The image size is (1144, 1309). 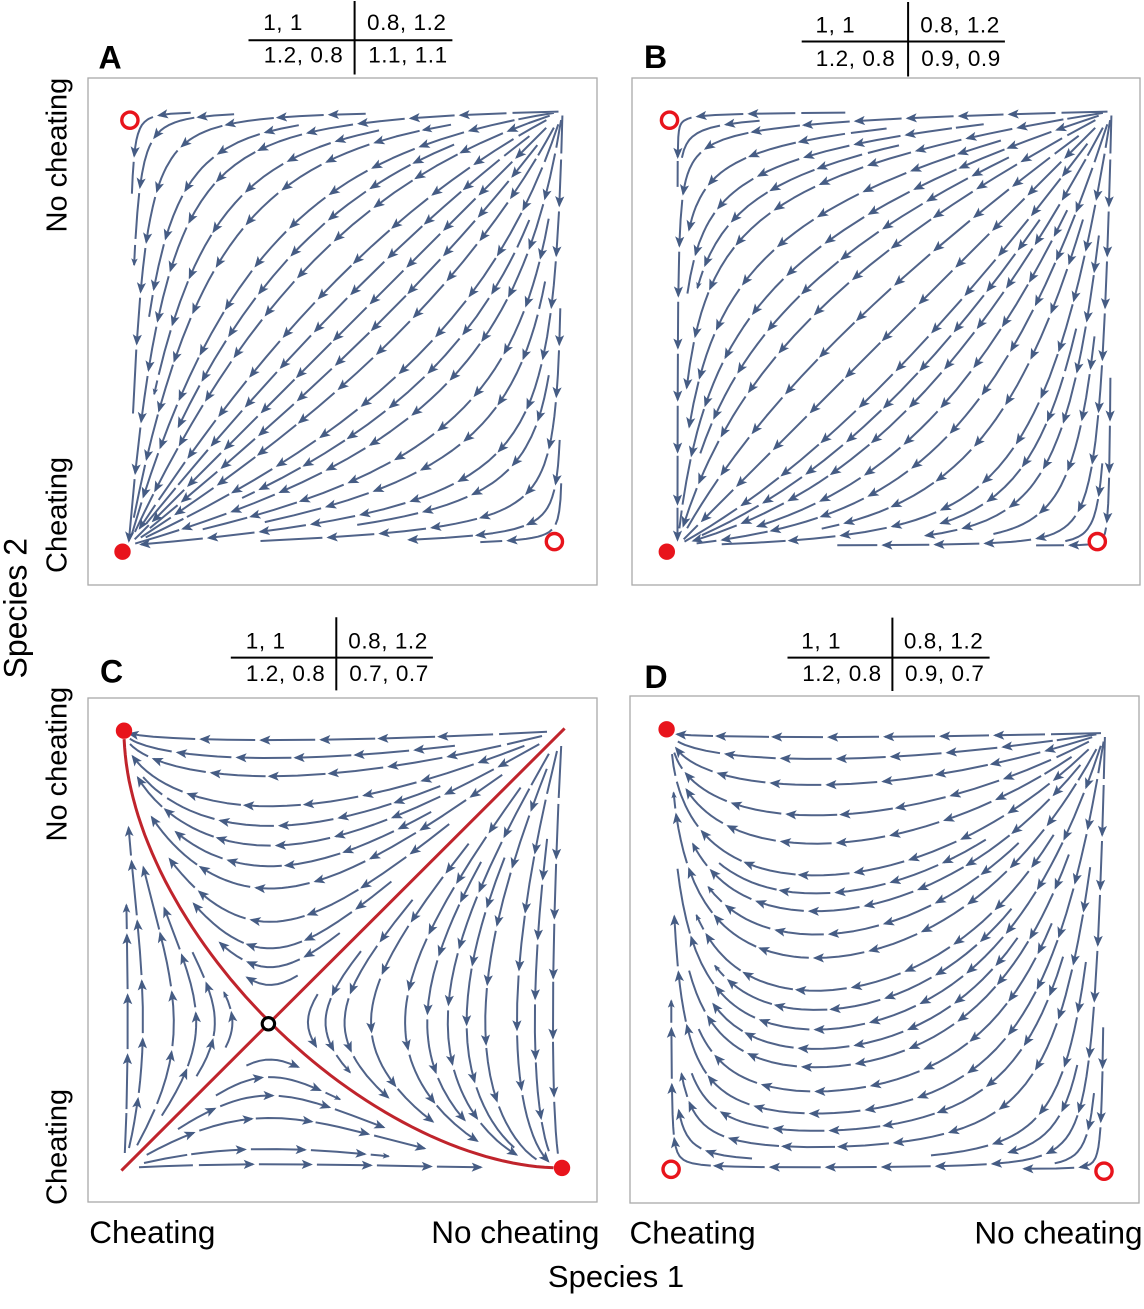 I want to click on svg-text: Species 2, so click(x=17, y=608).